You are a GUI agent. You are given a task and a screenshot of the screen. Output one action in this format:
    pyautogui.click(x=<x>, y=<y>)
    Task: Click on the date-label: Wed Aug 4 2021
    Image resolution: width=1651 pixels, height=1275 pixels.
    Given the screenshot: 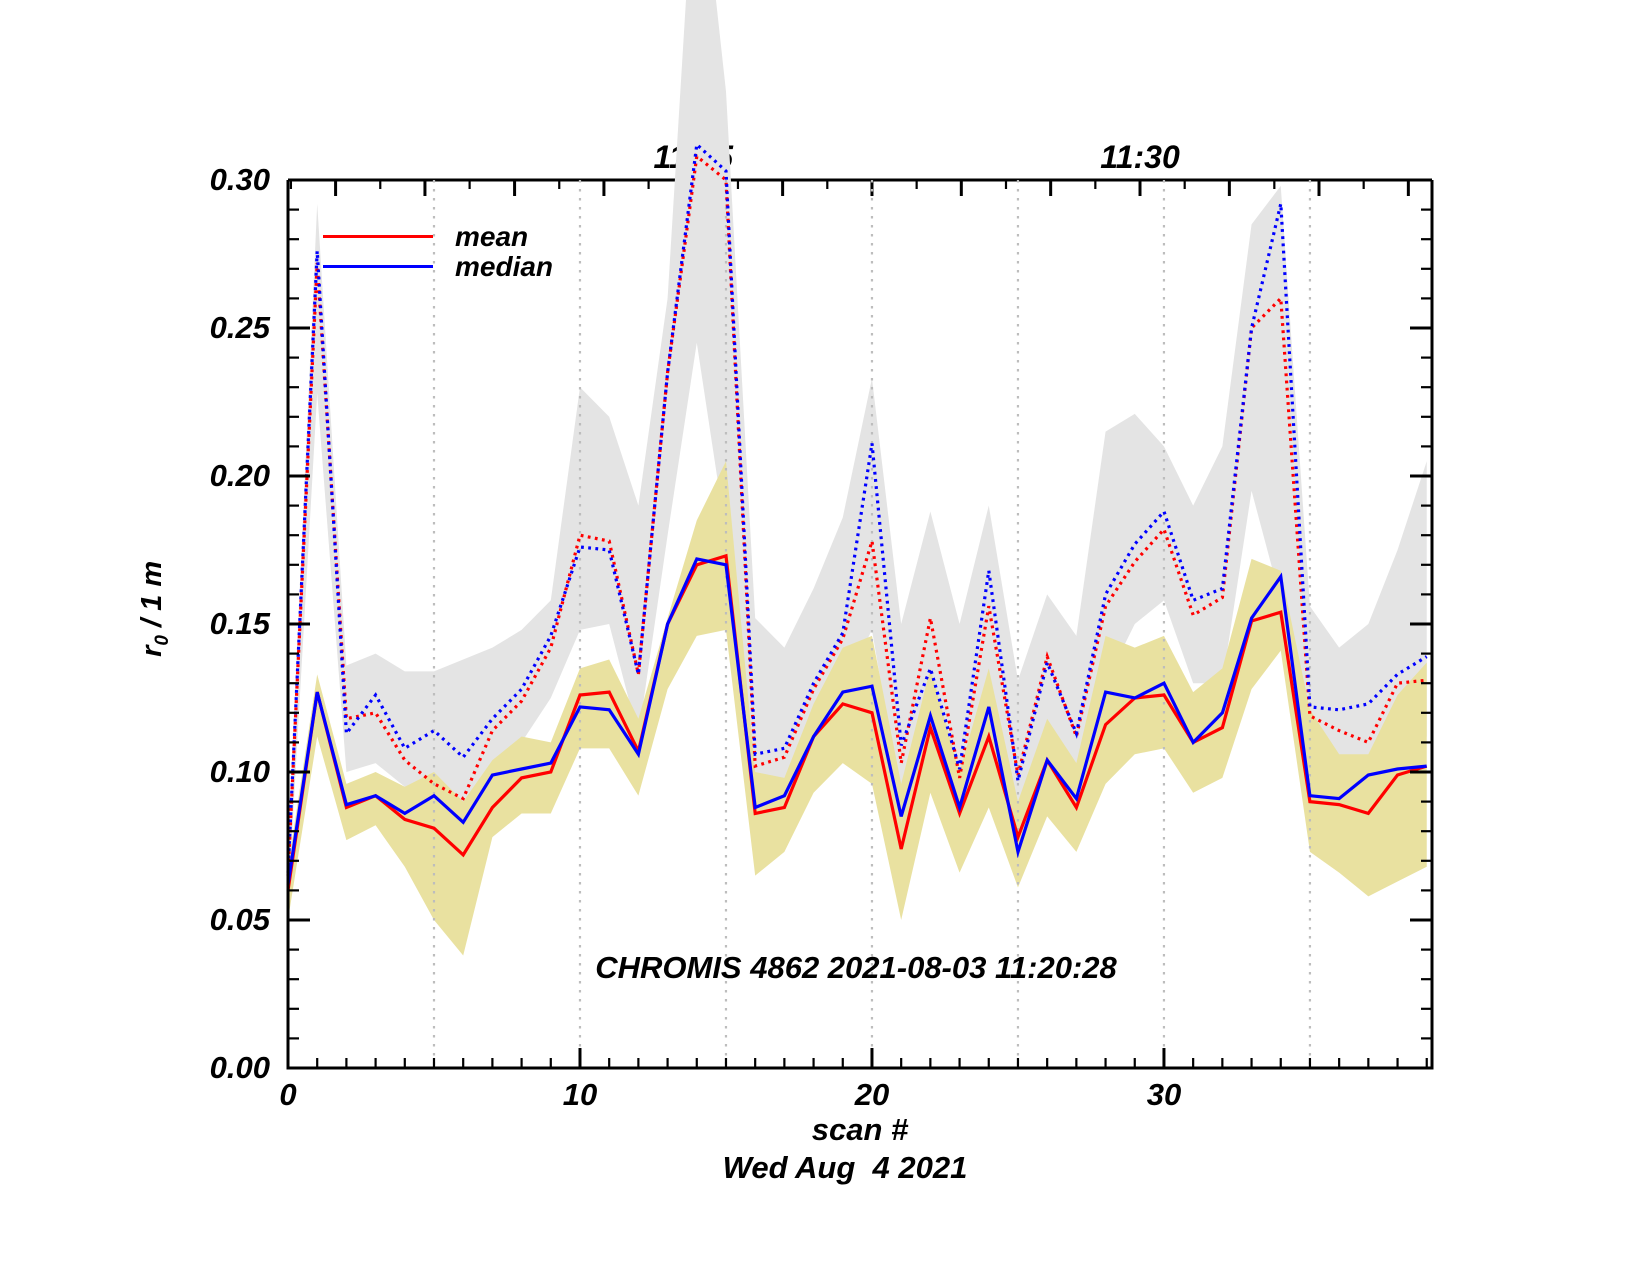 What is the action you would take?
    pyautogui.click(x=845, y=1167)
    